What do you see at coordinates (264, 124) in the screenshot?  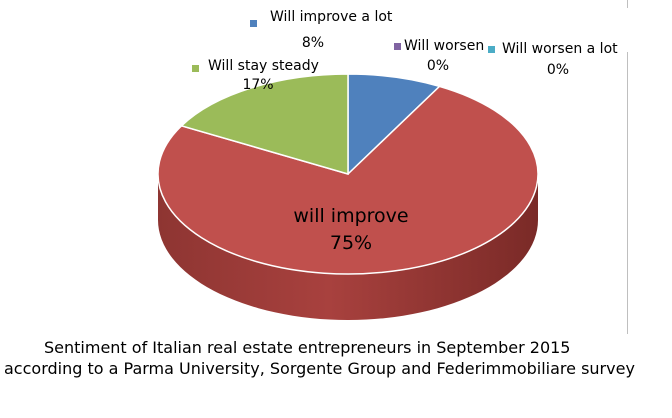 I see `pie-slice-will-stay-steady` at bounding box center [264, 124].